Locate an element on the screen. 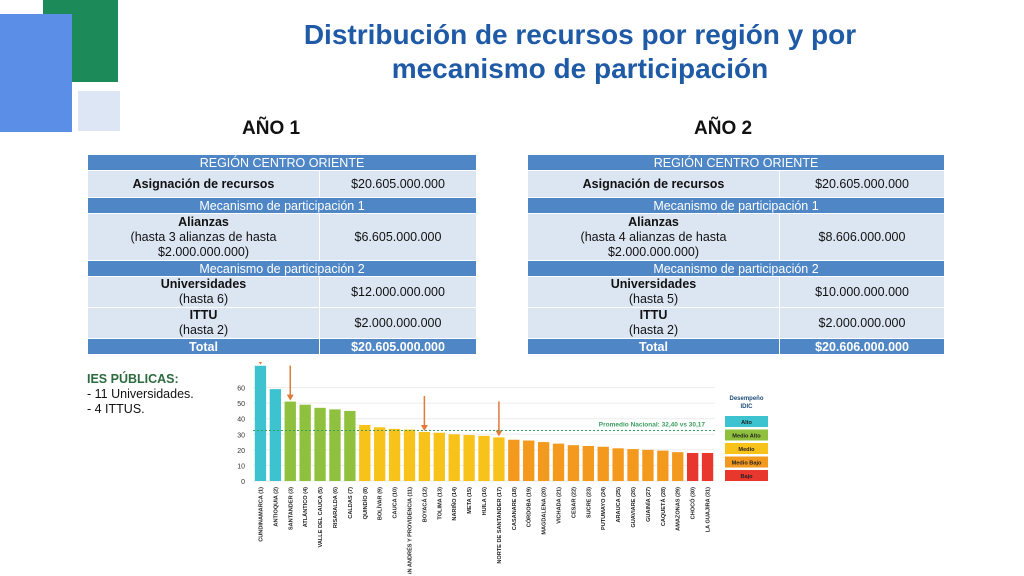 This screenshot has width=1024, height=576. asignacion-label: Asignación de recursos is located at coordinates (653, 184).